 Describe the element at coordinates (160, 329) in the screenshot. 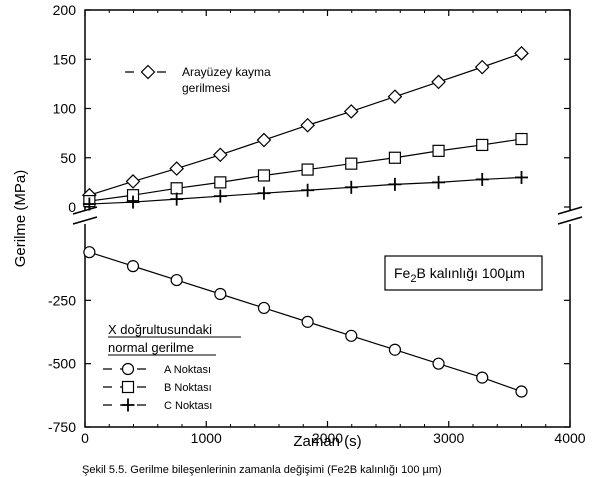

I see `legend-title-1: X doğrultusundaki` at that location.